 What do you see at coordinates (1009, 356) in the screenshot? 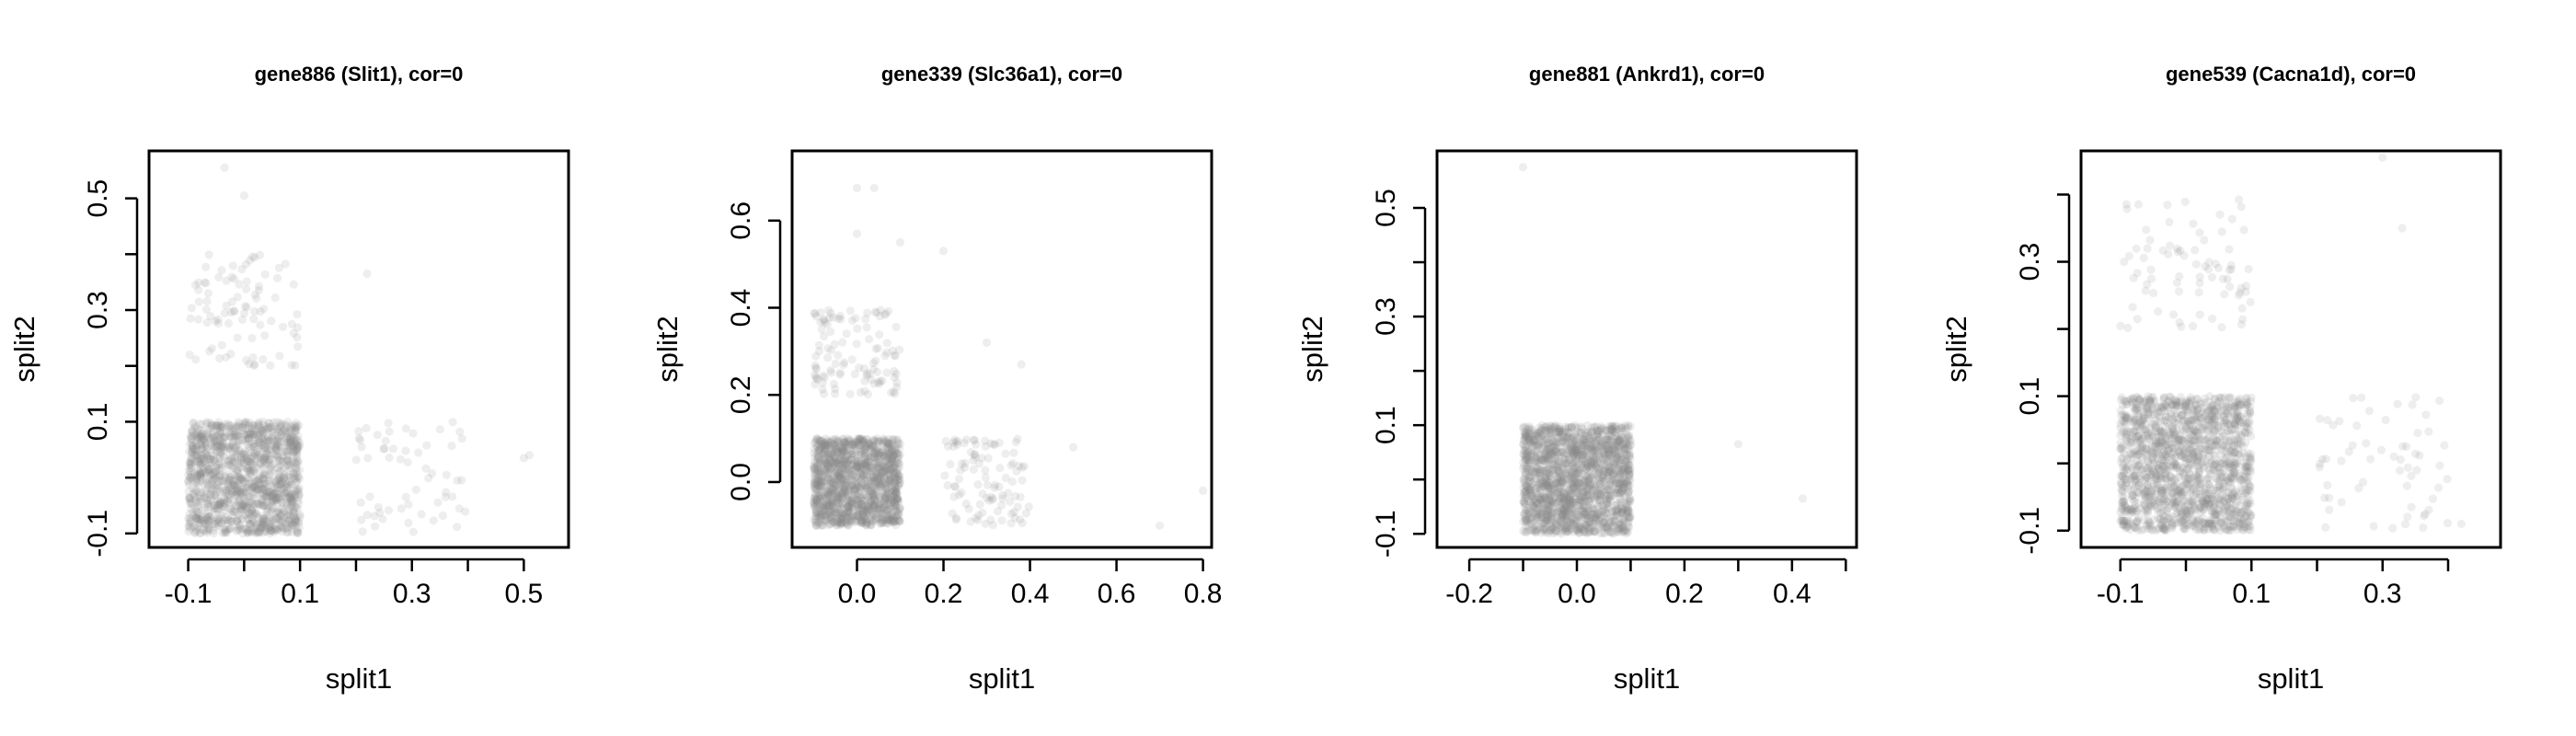
I see `scatter-points` at bounding box center [1009, 356].